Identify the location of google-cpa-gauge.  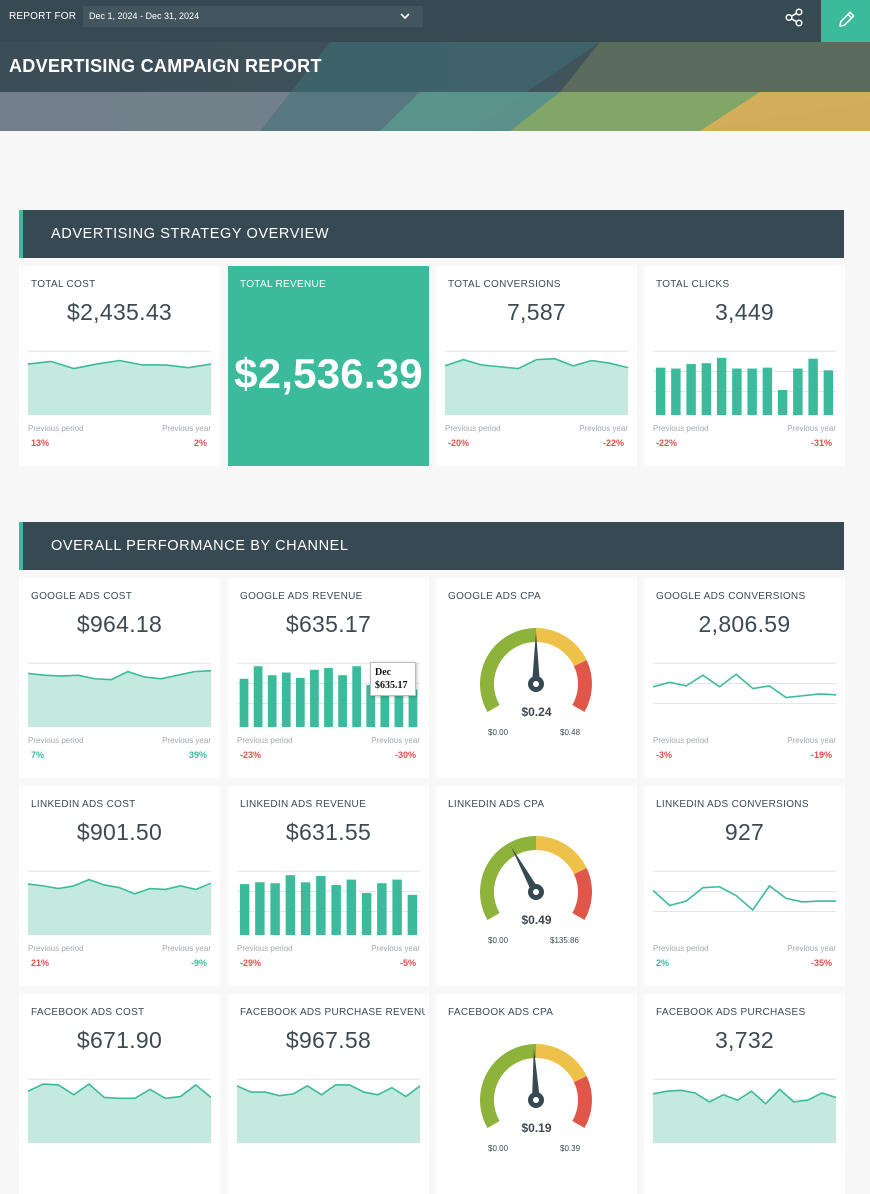
(536, 670).